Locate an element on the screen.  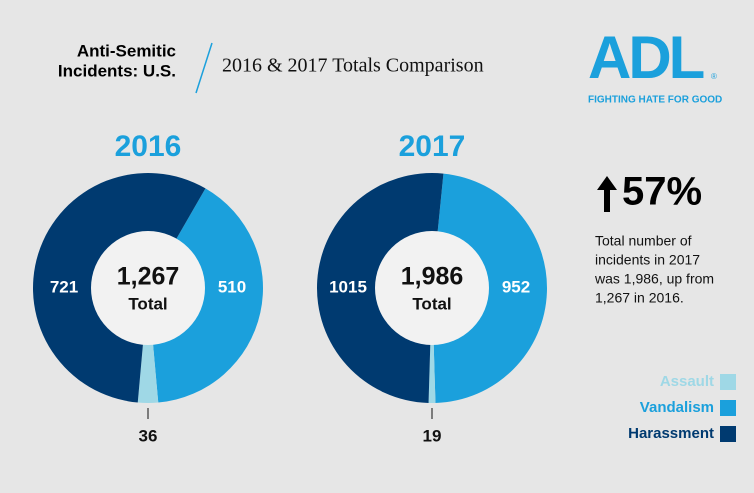
title-line: Incidents: U.S. is located at coordinates (117, 70).